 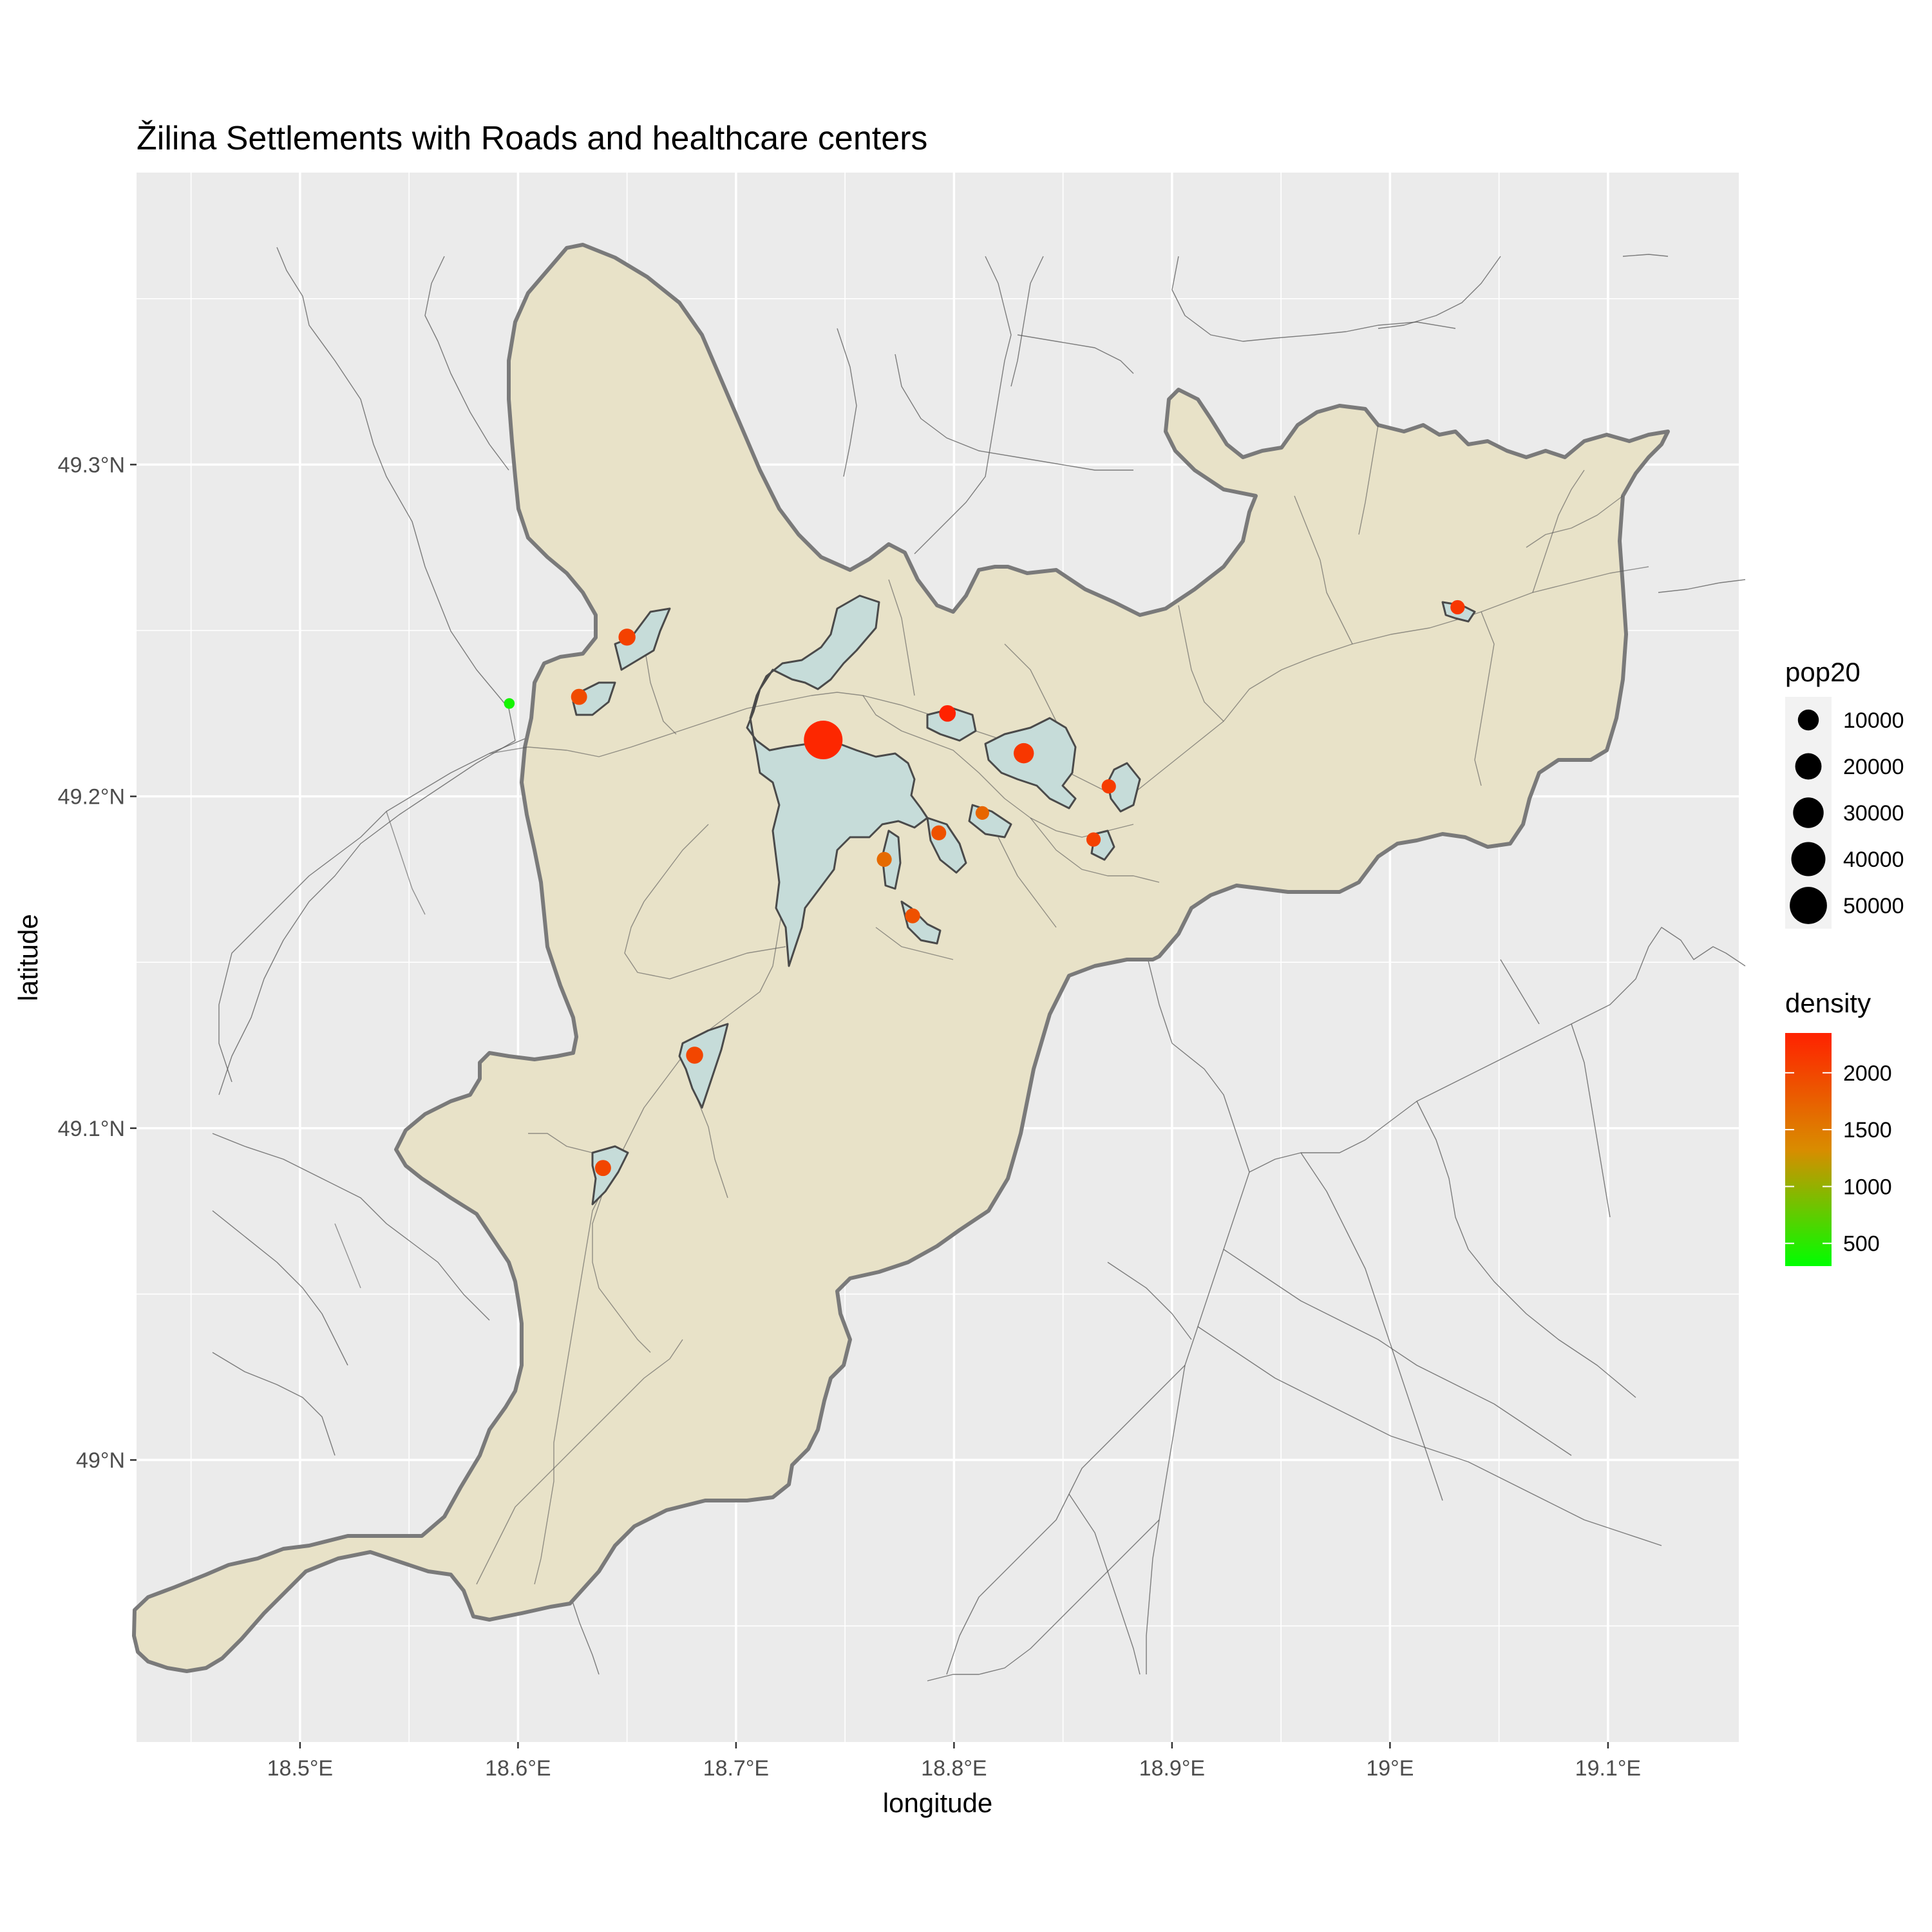 I want to click on x-tick-label: 18.8°E, so click(x=954, y=1768).